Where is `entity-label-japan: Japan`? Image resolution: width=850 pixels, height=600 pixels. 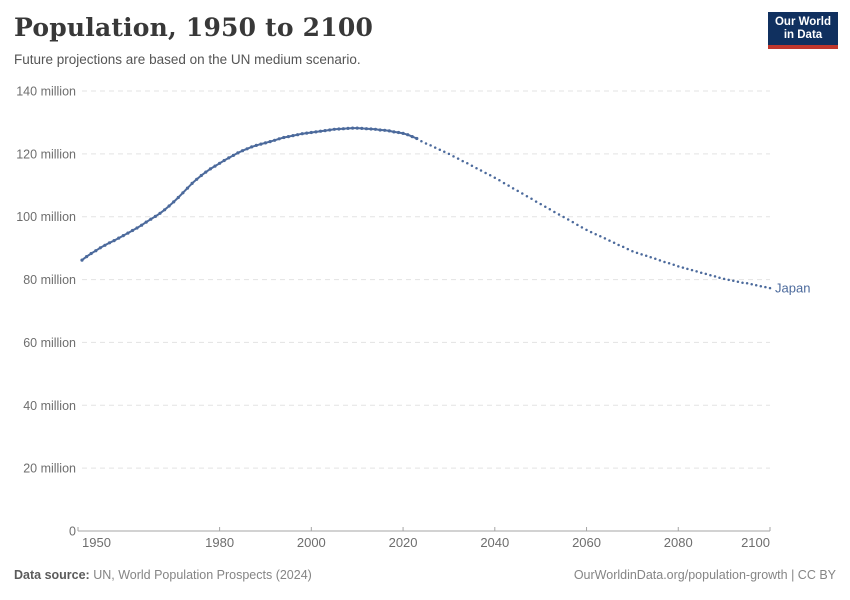
entity-label-japan: Japan is located at coordinates (792, 288).